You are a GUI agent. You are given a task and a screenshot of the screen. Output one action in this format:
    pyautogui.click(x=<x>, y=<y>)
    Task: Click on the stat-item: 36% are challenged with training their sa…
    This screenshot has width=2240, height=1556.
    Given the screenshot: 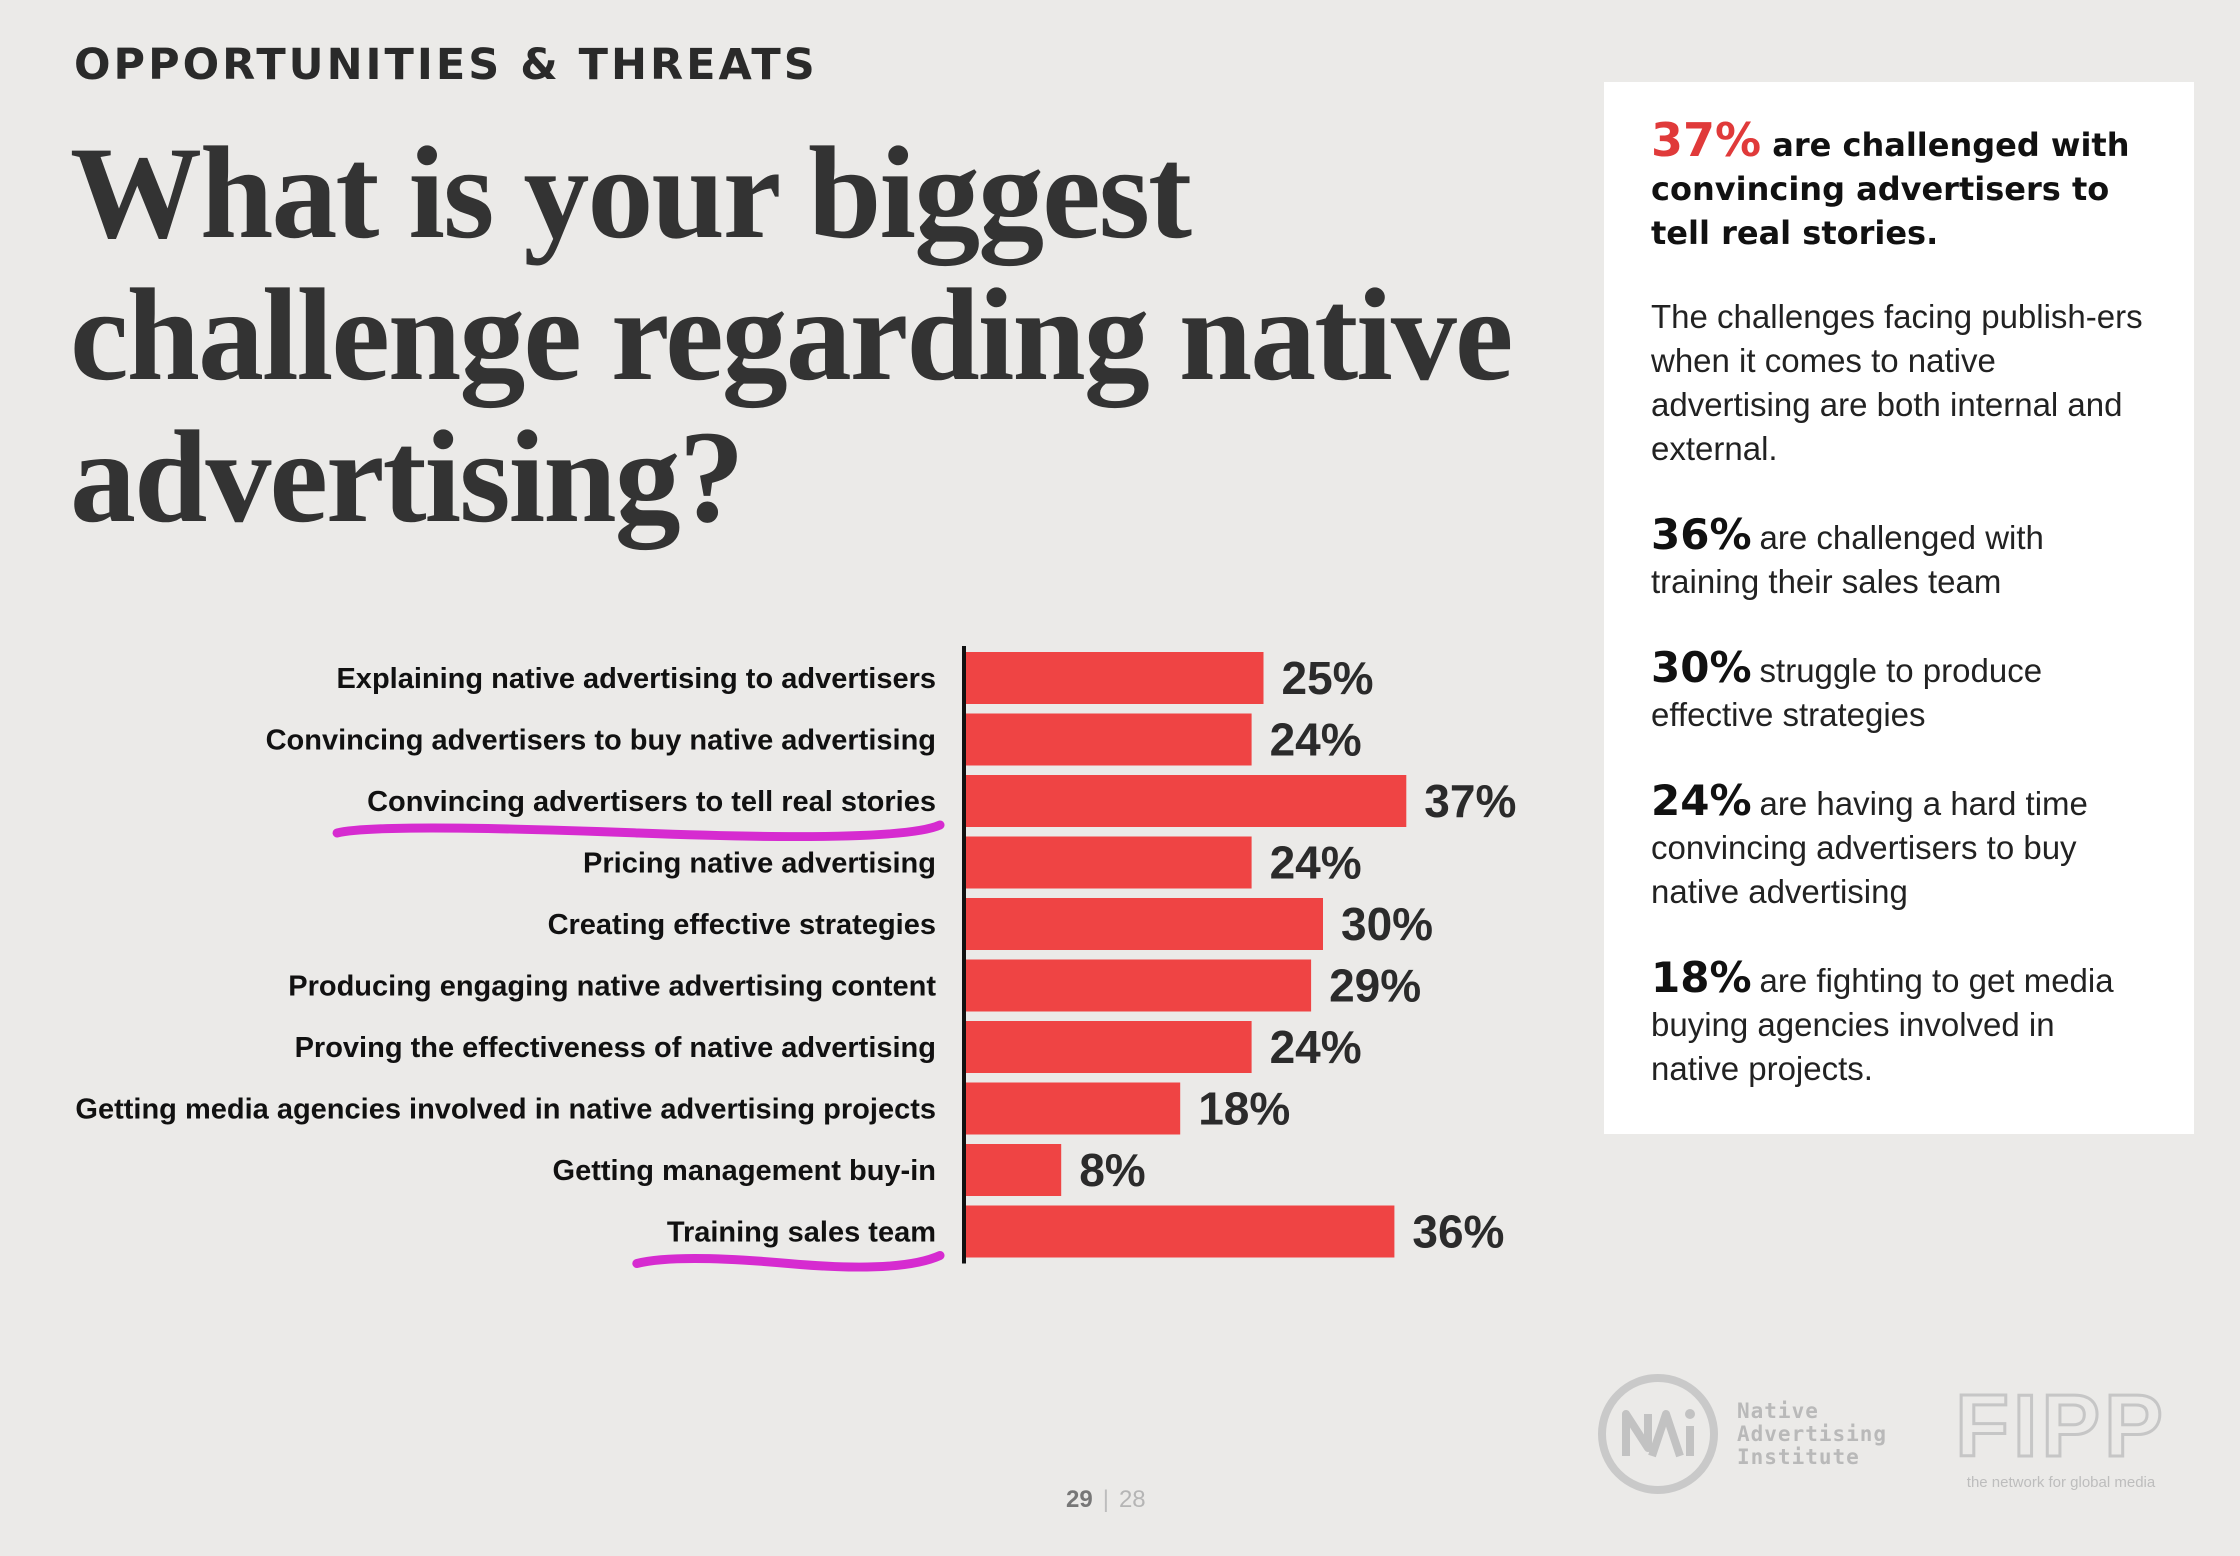 What is the action you would take?
    pyautogui.click(x=1900, y=558)
    